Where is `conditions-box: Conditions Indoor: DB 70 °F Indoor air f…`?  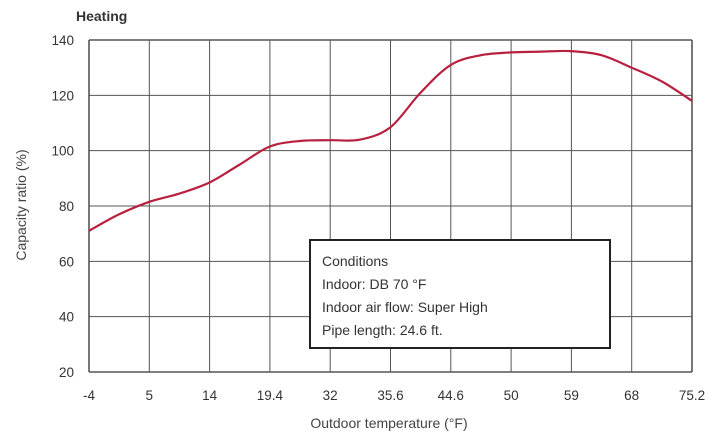 conditions-box: Conditions Indoor: DB 70 °F Indoor air f… is located at coordinates (460, 294).